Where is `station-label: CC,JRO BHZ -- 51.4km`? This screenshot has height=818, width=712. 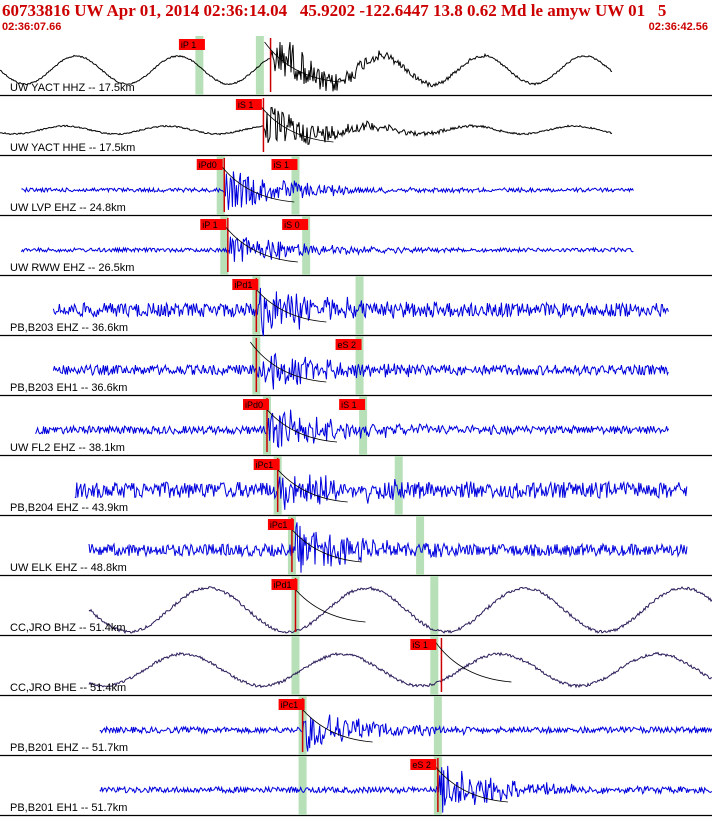
station-label: CC,JRO BHZ -- 51.4km is located at coordinates (68, 628).